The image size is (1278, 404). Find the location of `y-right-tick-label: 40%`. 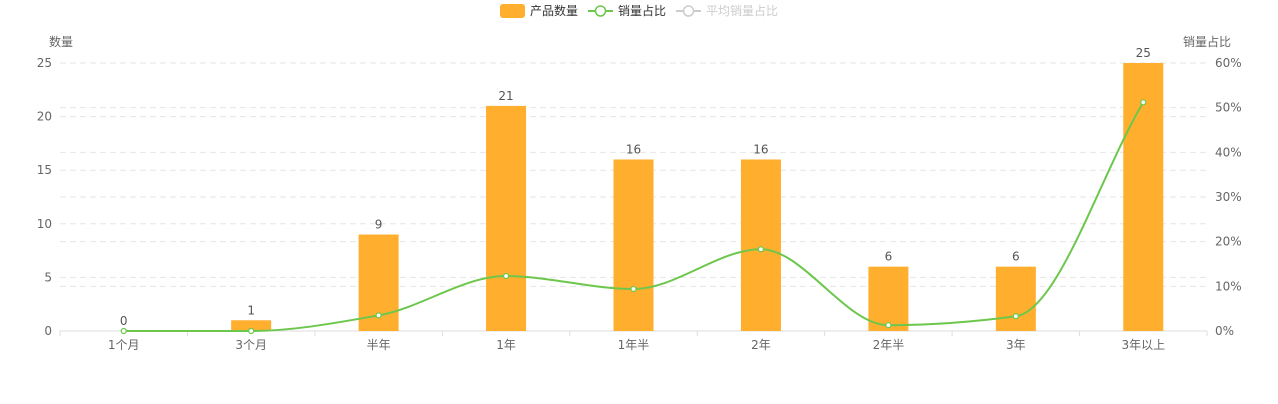

y-right-tick-label: 40% is located at coordinates (1228, 152).